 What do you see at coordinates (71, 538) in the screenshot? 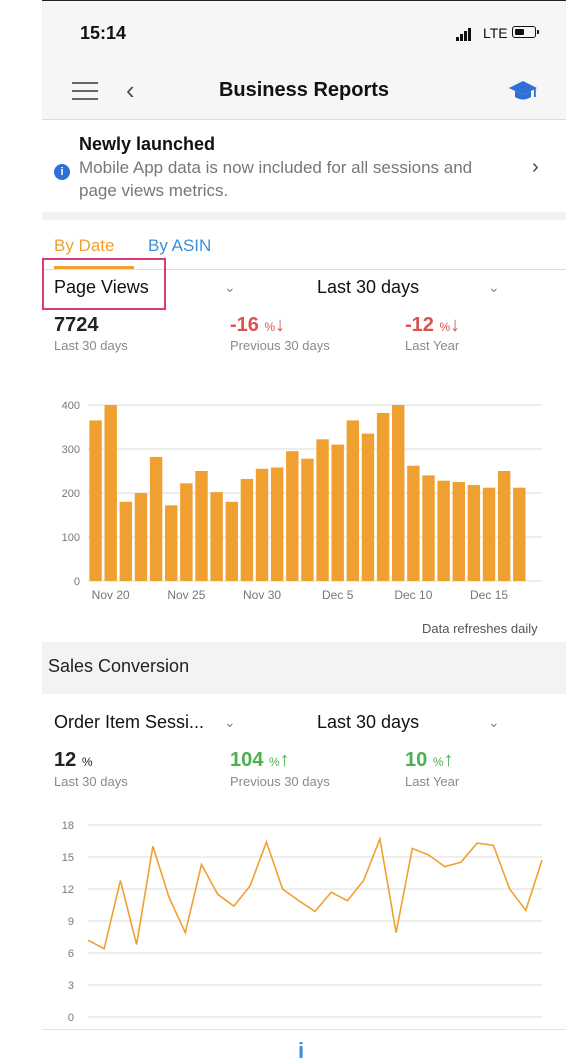
I see `y-tick-label: 100` at bounding box center [71, 538].